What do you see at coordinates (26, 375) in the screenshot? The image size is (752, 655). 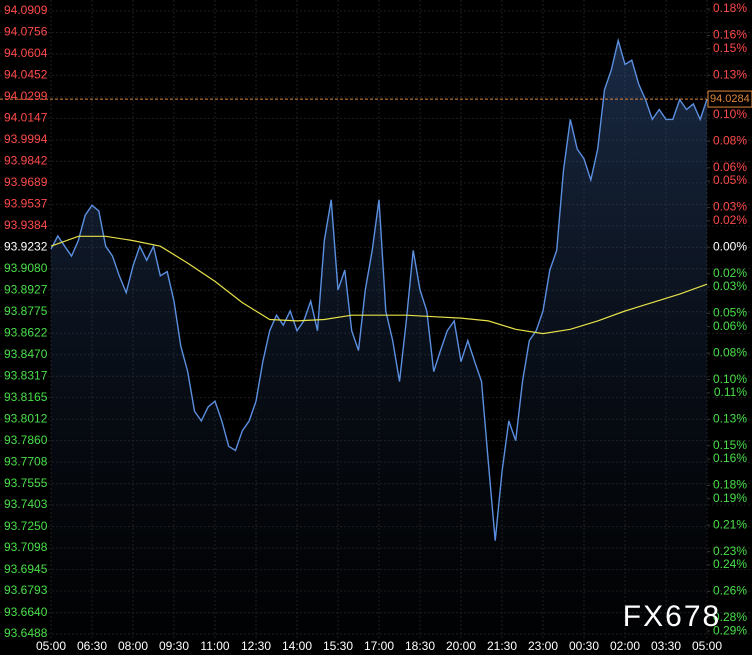 I see `y-tick-label: 93.8317` at bounding box center [26, 375].